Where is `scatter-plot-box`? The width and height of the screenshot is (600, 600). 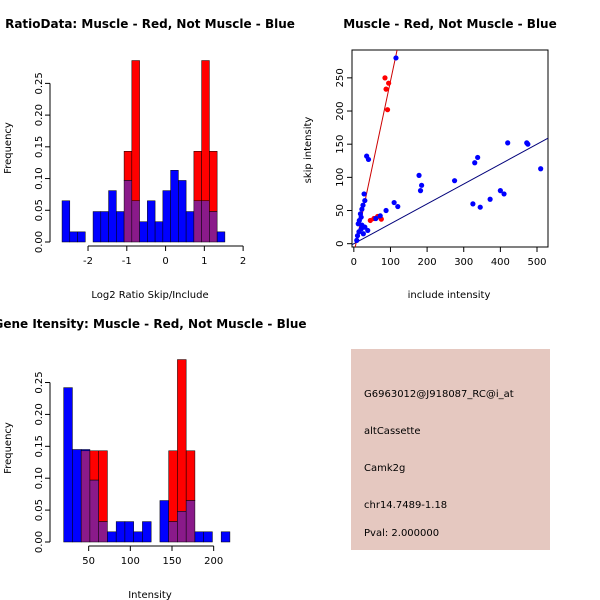
scatter-plot-box is located at coordinates (450, 148).